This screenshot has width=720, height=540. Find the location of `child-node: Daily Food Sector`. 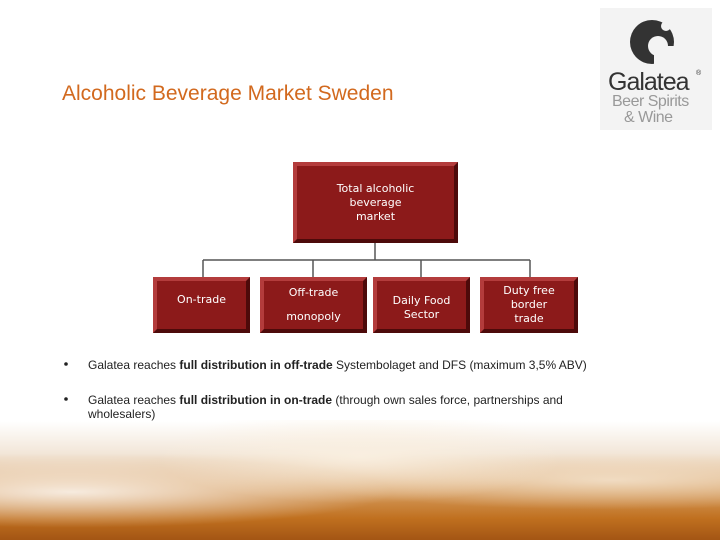

child-node: Daily Food Sector is located at coordinates (421, 305).